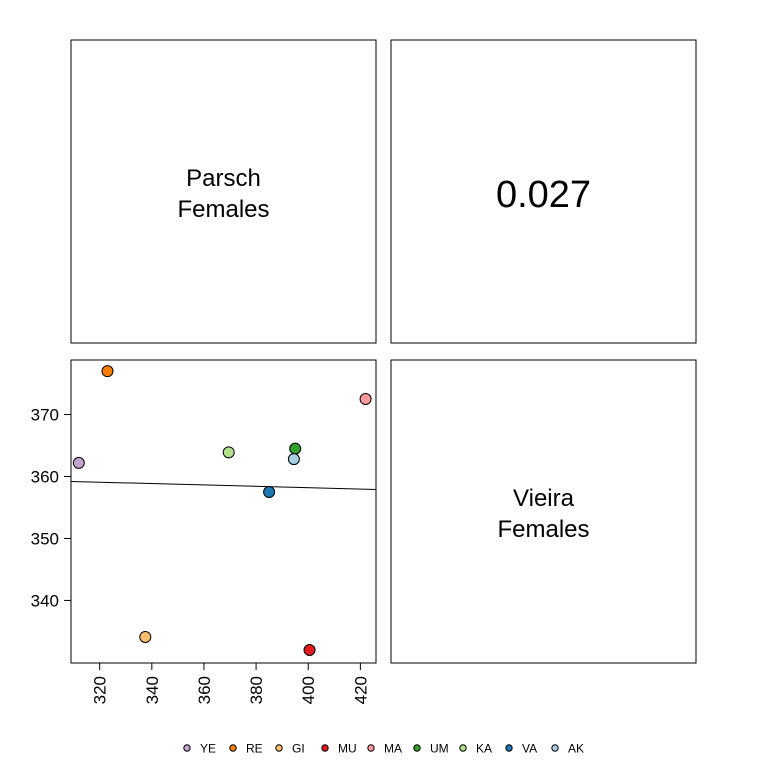  What do you see at coordinates (529, 749) in the screenshot?
I see `legend-label-va: VA` at bounding box center [529, 749].